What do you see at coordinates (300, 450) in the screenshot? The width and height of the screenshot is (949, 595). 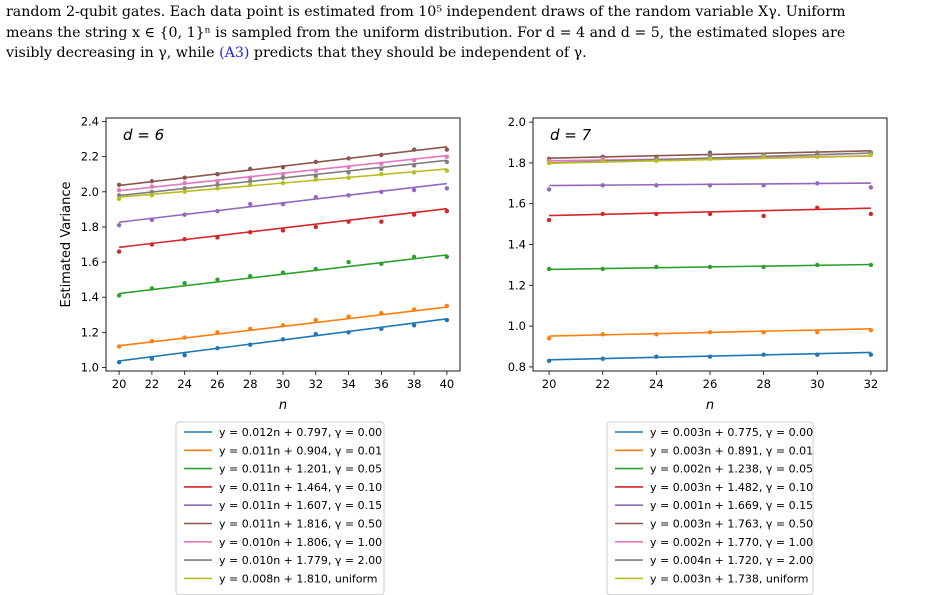 I see `legend-entry-label: y = 0.011n + 0.904, γ = 0.01` at bounding box center [300, 450].